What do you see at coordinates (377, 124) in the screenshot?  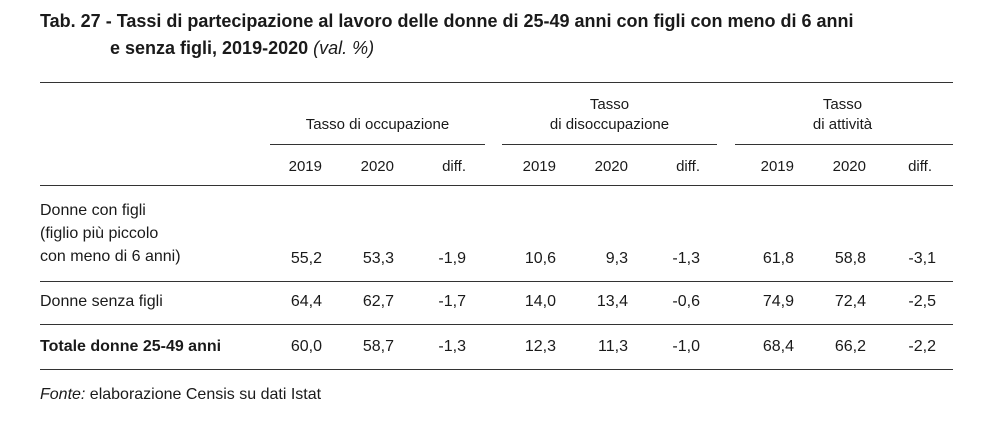 I see `group-header-line2: Tasso di occupazione` at bounding box center [377, 124].